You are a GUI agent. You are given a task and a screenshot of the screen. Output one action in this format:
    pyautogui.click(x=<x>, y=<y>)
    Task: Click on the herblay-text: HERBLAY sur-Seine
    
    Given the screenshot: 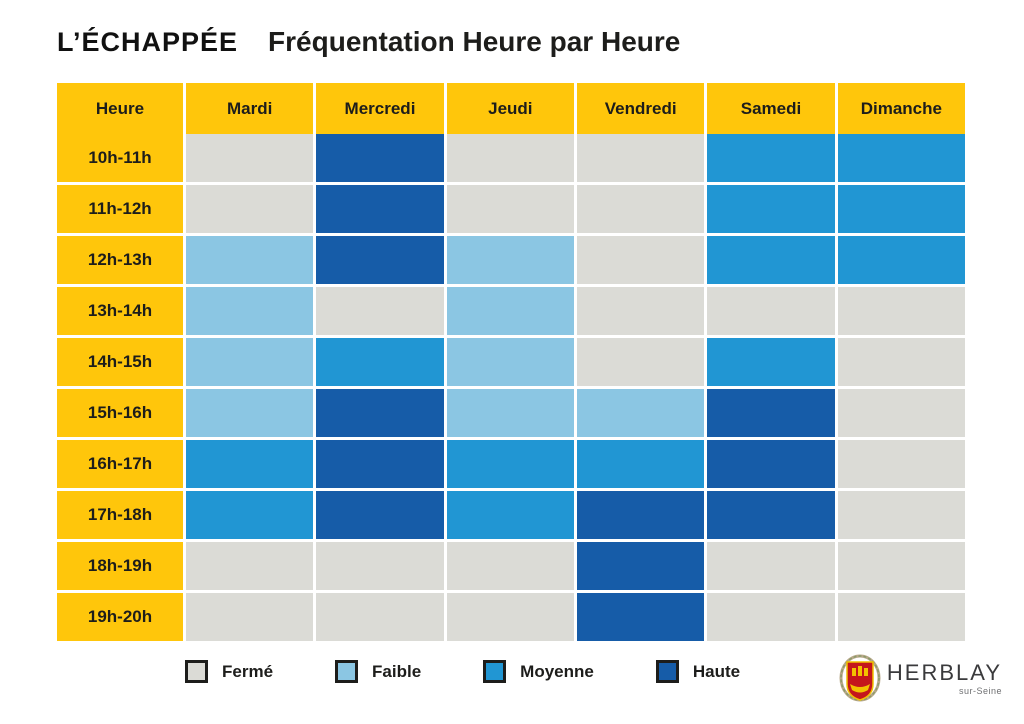 What is the action you would take?
    pyautogui.click(x=944, y=675)
    